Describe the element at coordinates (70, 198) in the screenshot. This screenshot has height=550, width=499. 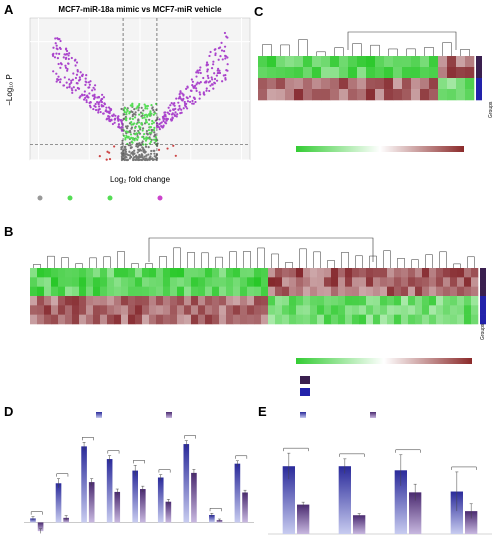
I see `volcano-legend-marker` at that location.